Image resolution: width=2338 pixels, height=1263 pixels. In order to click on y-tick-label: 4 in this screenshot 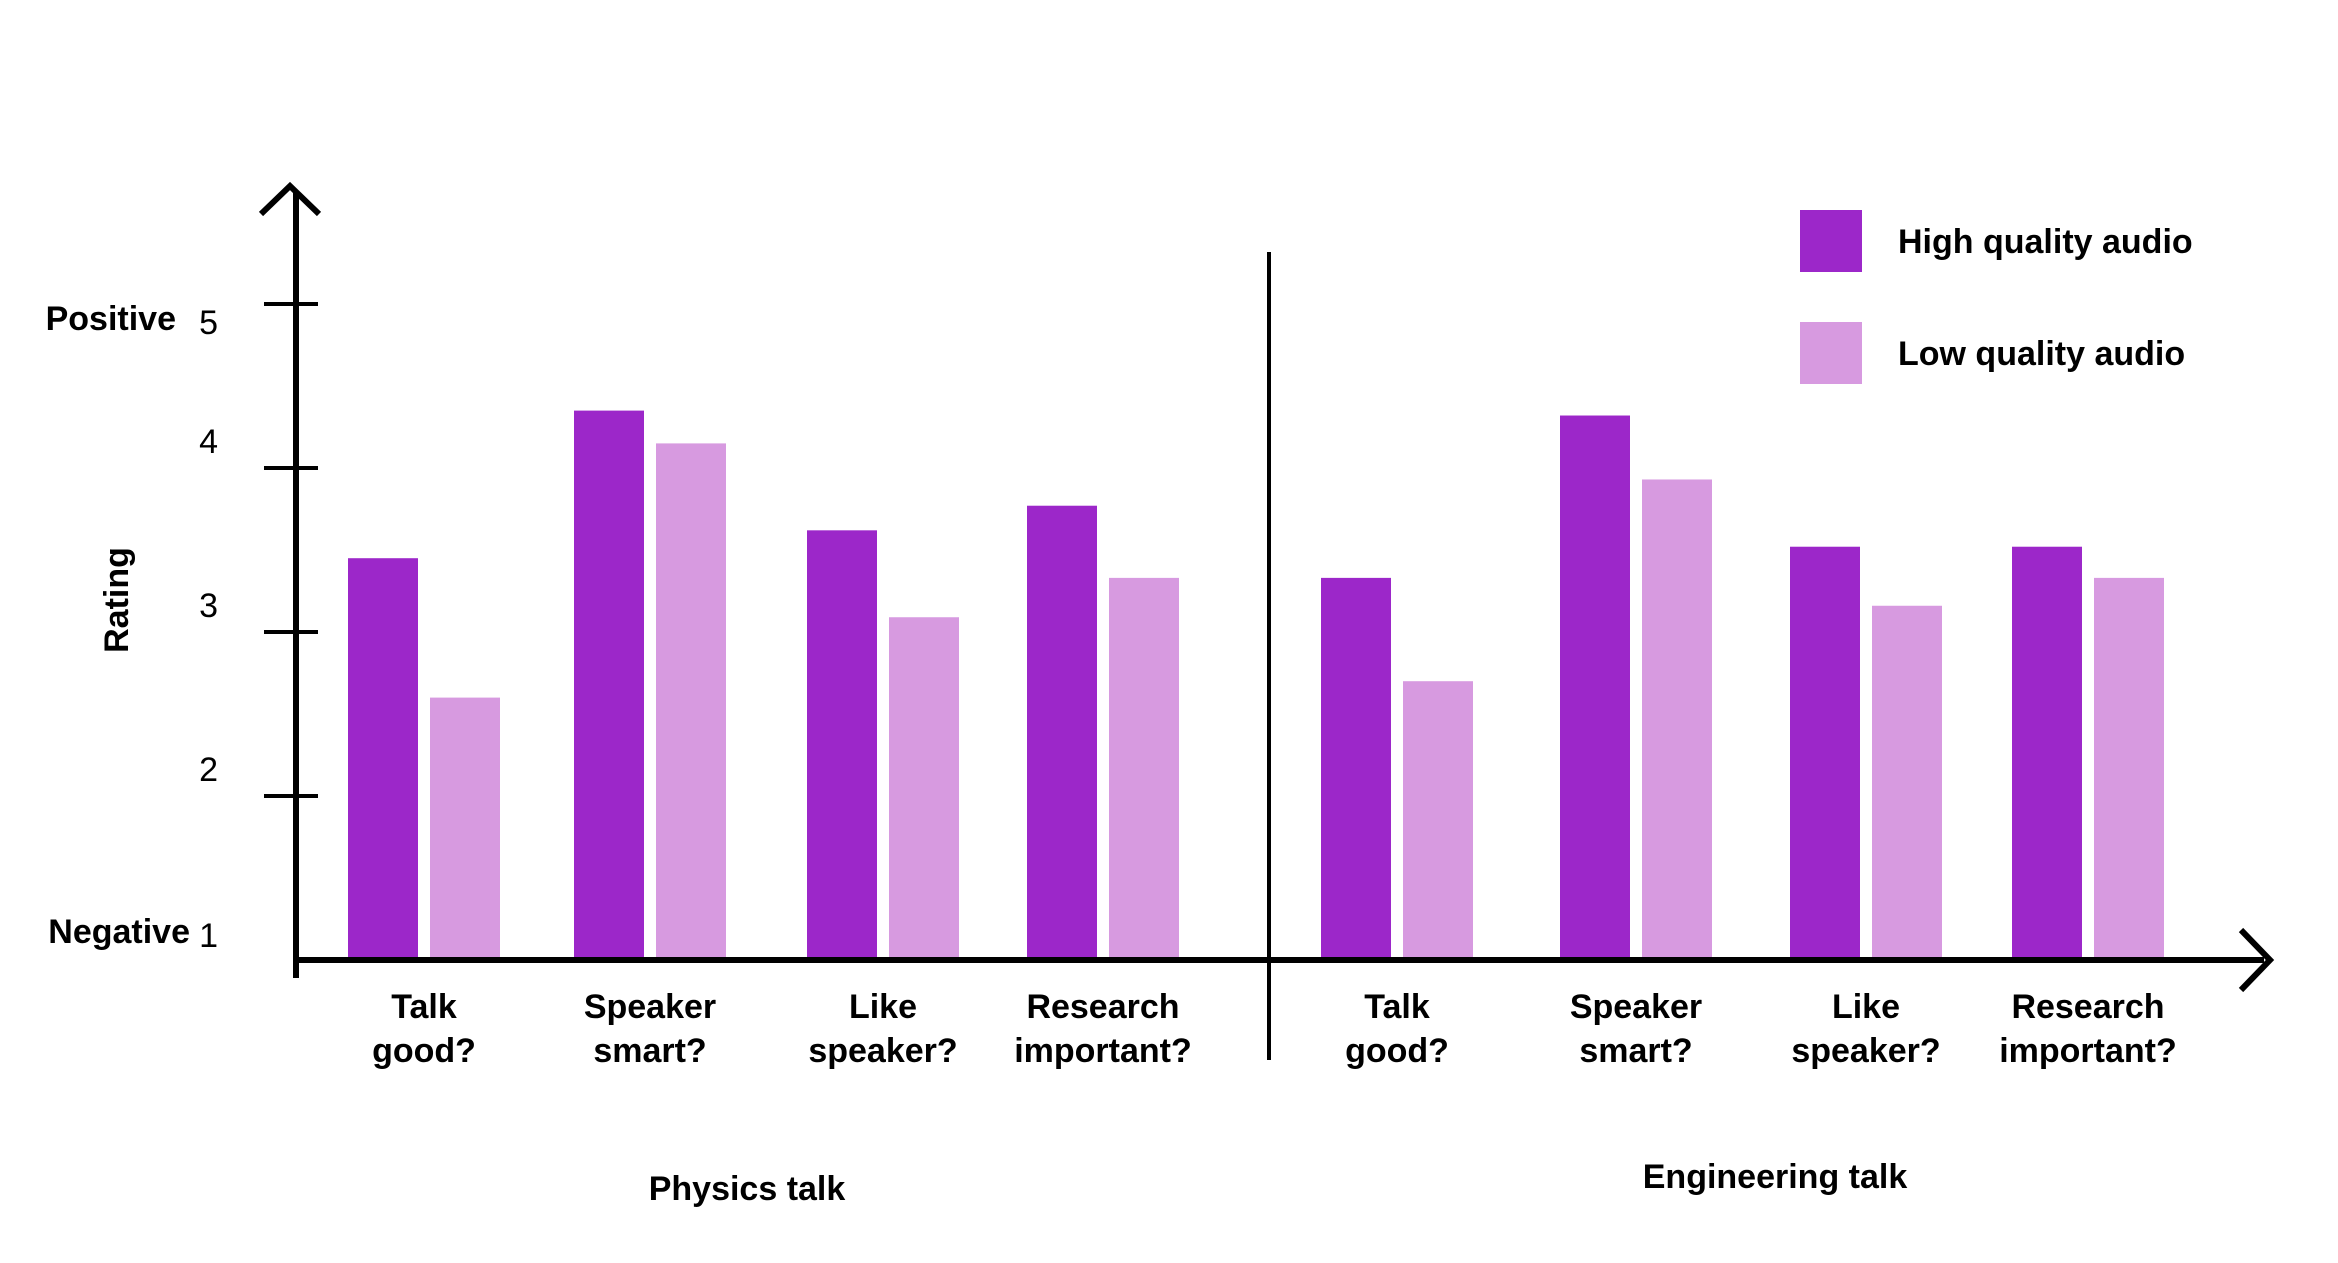, I will do `click(208, 442)`.